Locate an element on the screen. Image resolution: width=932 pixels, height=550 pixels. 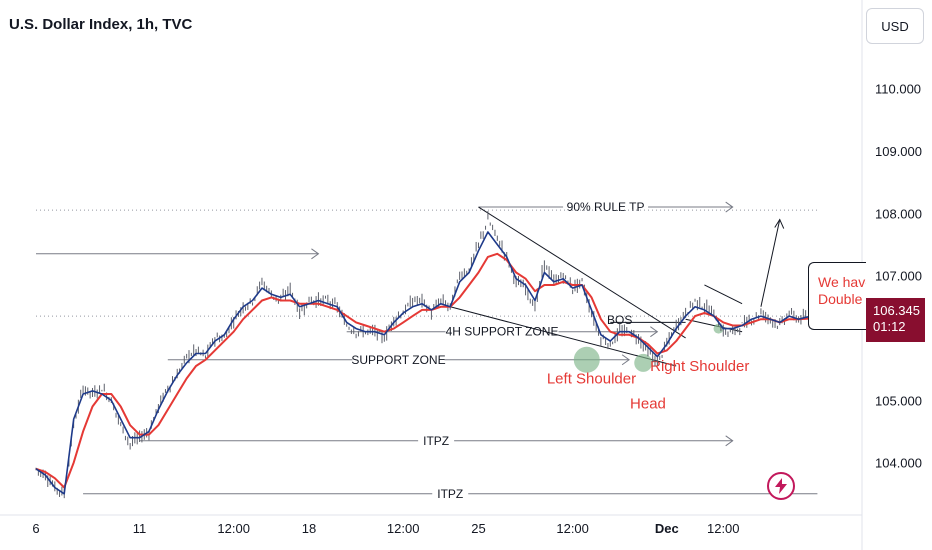
y-tick-label: 108.000 is located at coordinates (898, 213).